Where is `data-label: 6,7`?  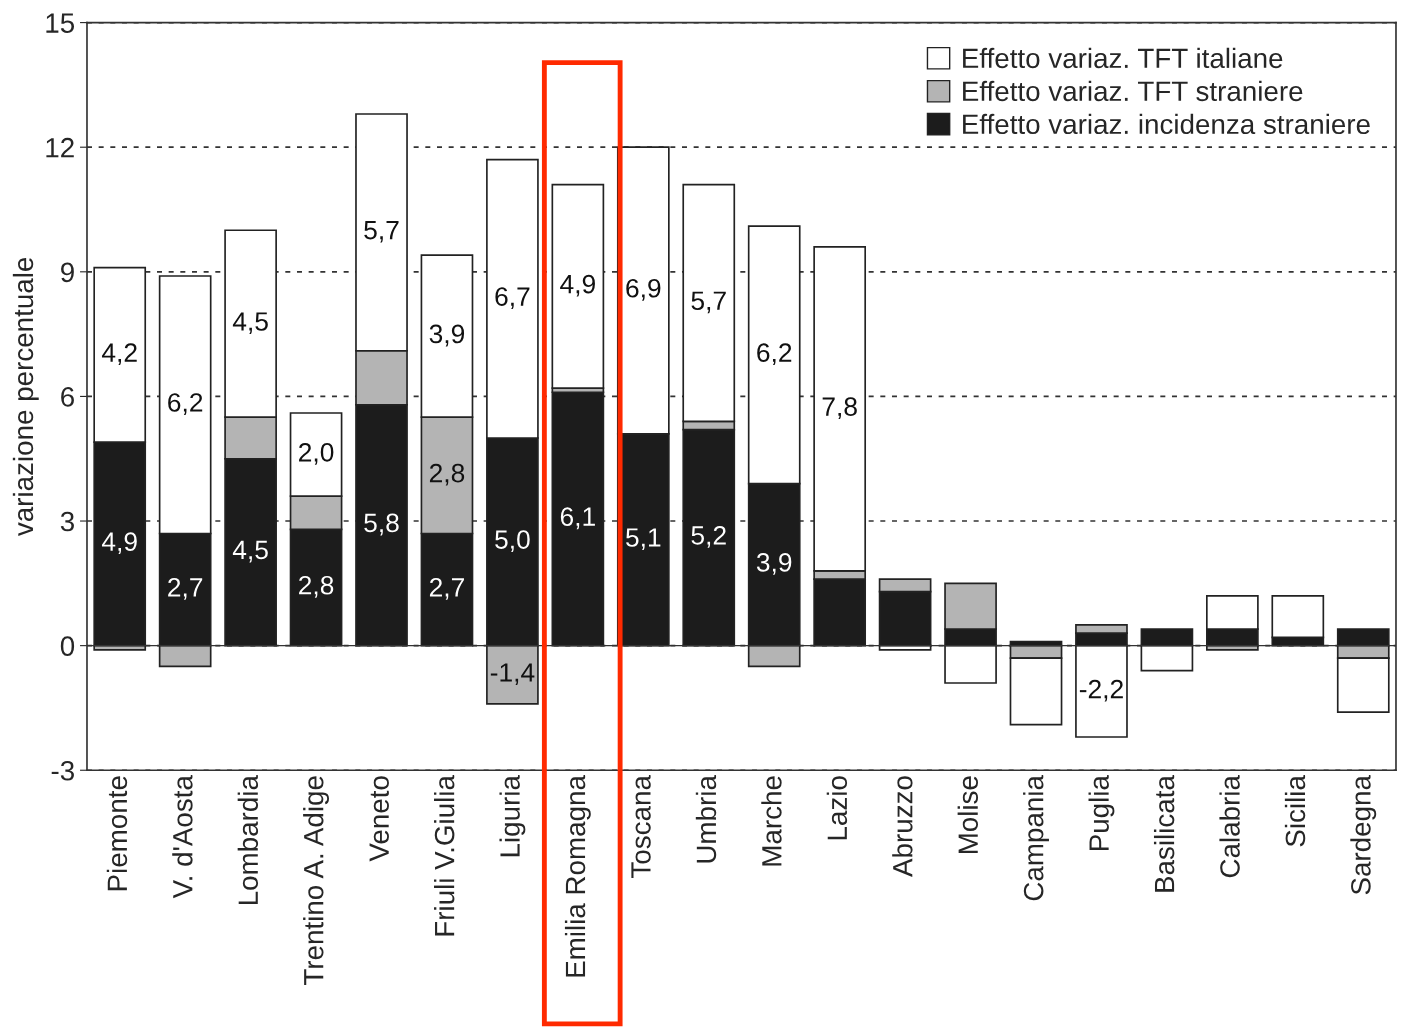
data-label: 6,7 is located at coordinates (512, 298).